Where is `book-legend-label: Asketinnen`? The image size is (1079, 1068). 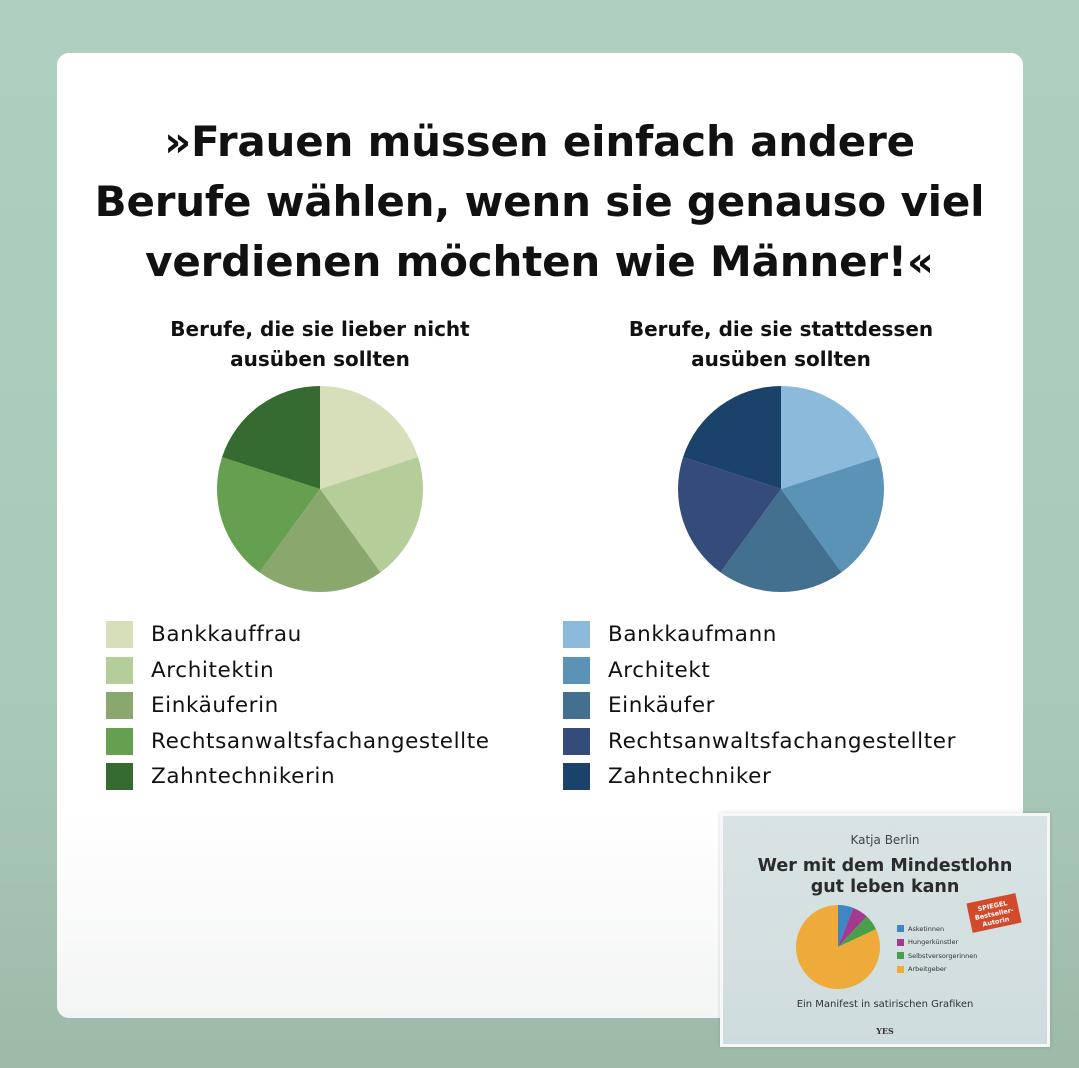
book-legend-label: Asketinnen is located at coordinates (926, 928).